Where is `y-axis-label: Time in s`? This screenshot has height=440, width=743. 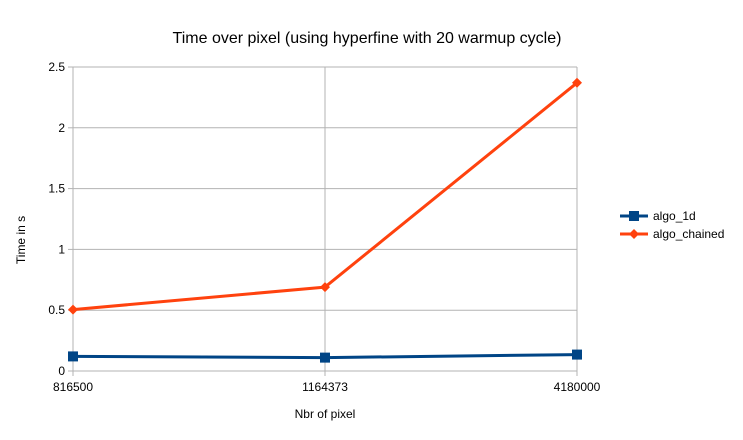 y-axis-label: Time in s is located at coordinates (21, 240).